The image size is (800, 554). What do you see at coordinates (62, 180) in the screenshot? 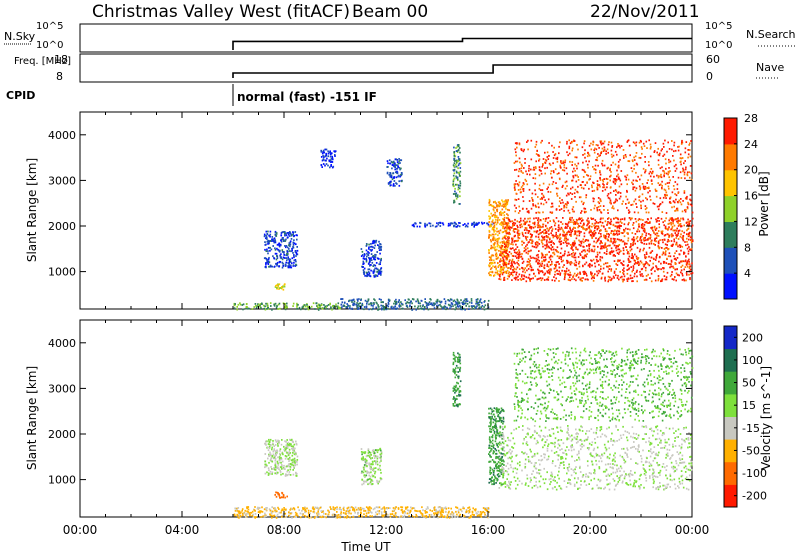
I see `power-ytick-label-2: 3000` at bounding box center [62, 180].